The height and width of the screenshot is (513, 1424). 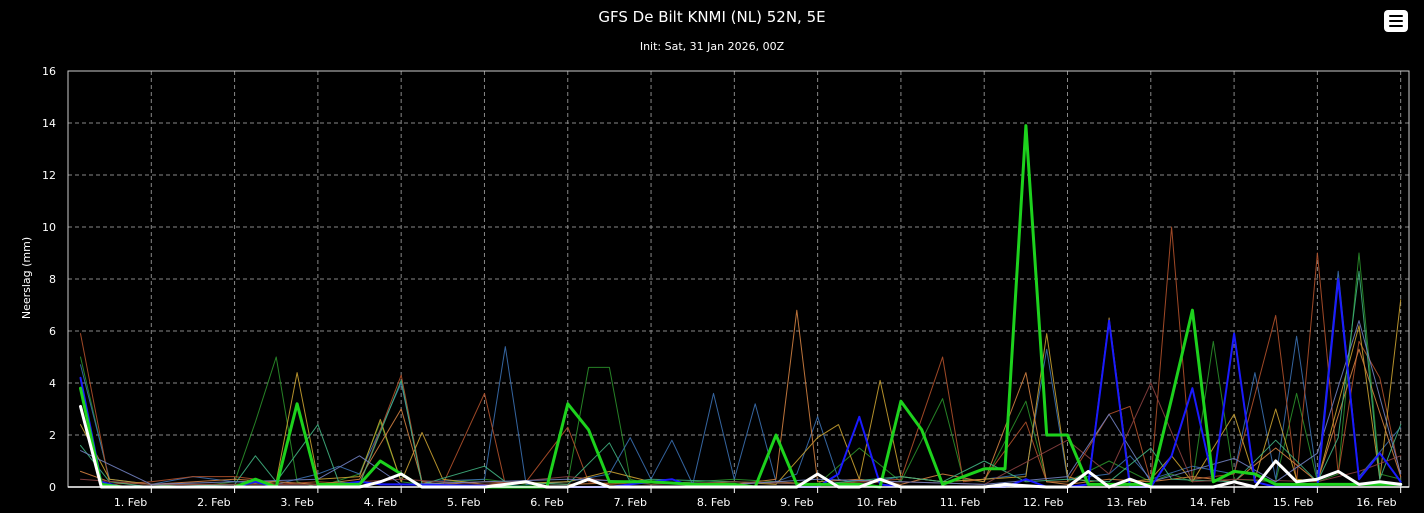 What do you see at coordinates (630, 502) in the screenshot?
I see `x-tick-label: 7. Feb` at bounding box center [630, 502].